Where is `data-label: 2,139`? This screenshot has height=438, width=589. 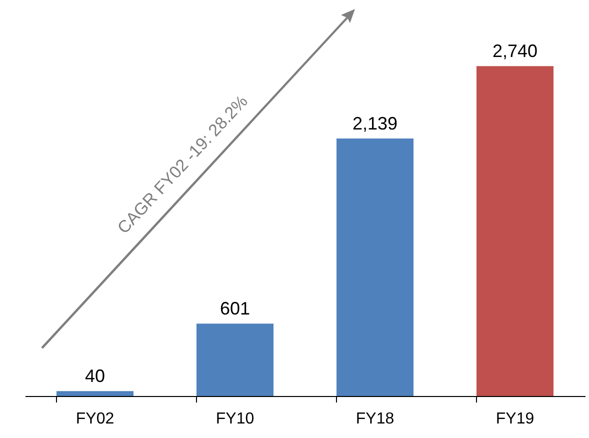
data-label: 2,139 is located at coordinates (375, 124).